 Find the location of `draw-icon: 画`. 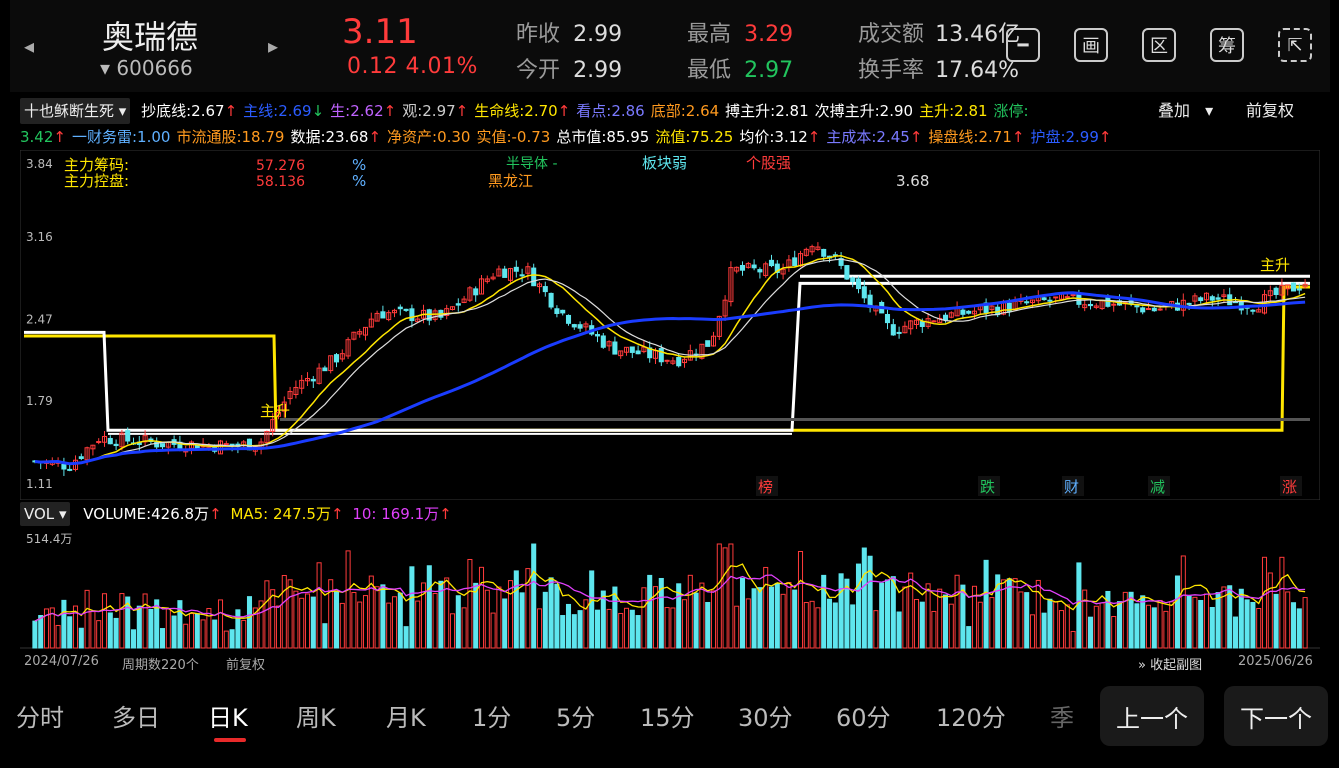

draw-icon: 画 is located at coordinates (1091, 45).